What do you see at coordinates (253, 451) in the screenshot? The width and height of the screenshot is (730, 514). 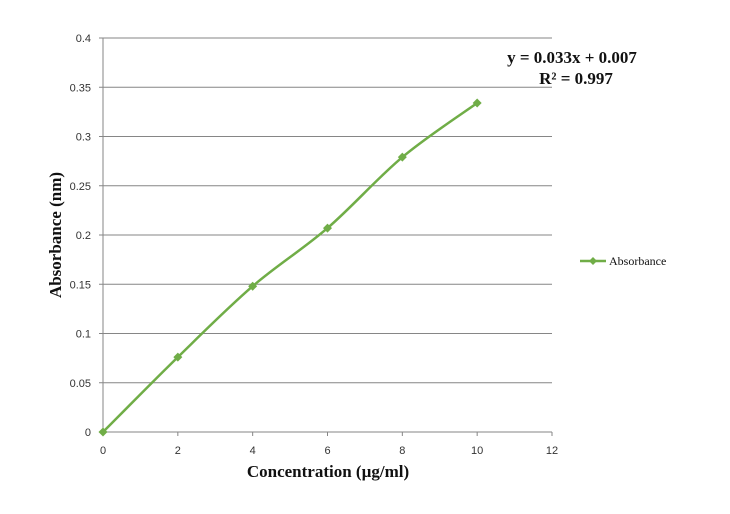 I see `x-tick-label: 4` at bounding box center [253, 451].